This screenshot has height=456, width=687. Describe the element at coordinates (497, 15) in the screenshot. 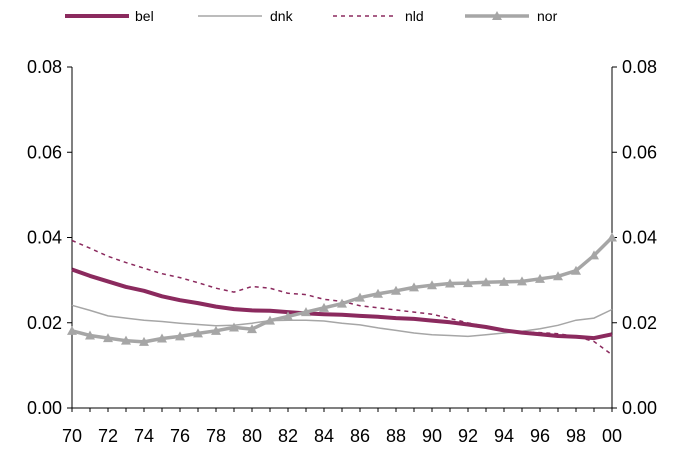

I see `legend-marker-nor` at that location.